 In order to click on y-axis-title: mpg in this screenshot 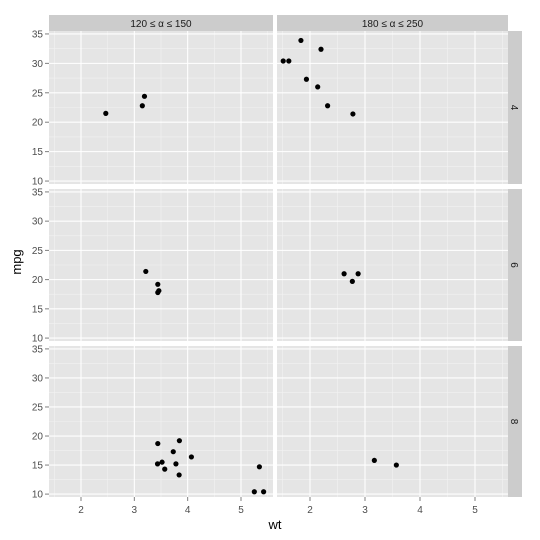, I will do `click(16, 261)`.